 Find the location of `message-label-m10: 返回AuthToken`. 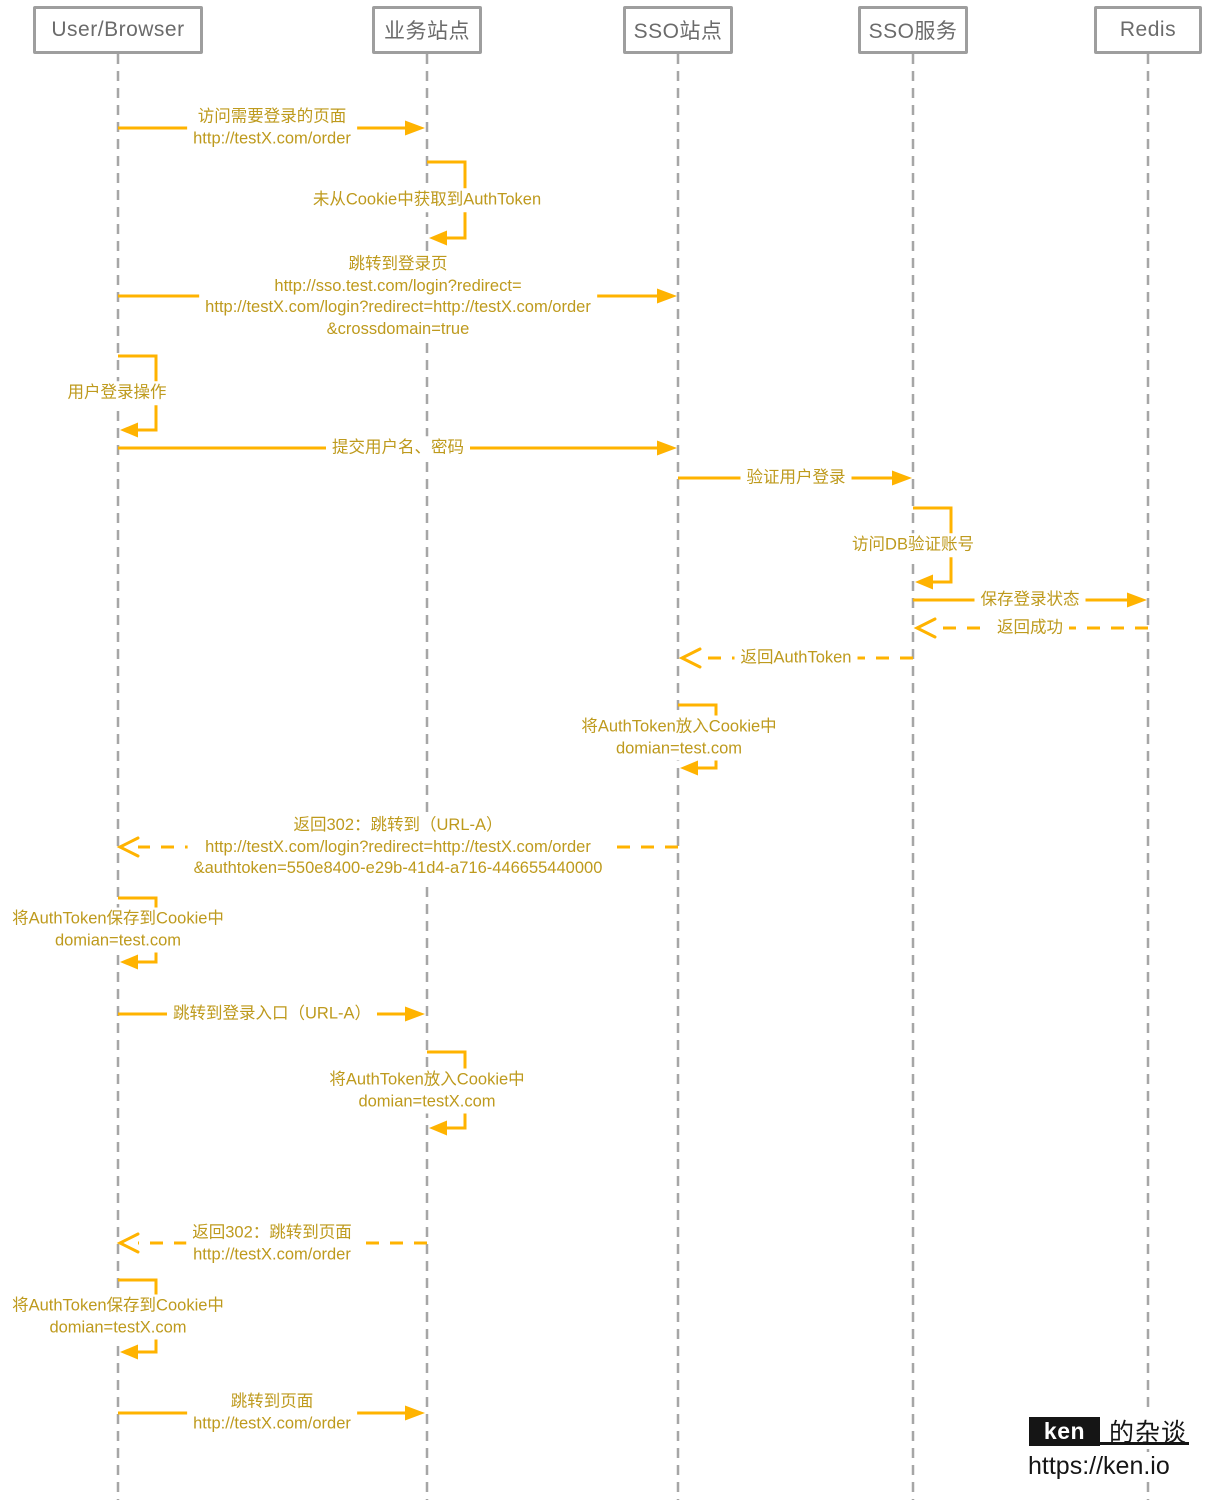

message-label-m10: 返回AuthToken is located at coordinates (796, 658).